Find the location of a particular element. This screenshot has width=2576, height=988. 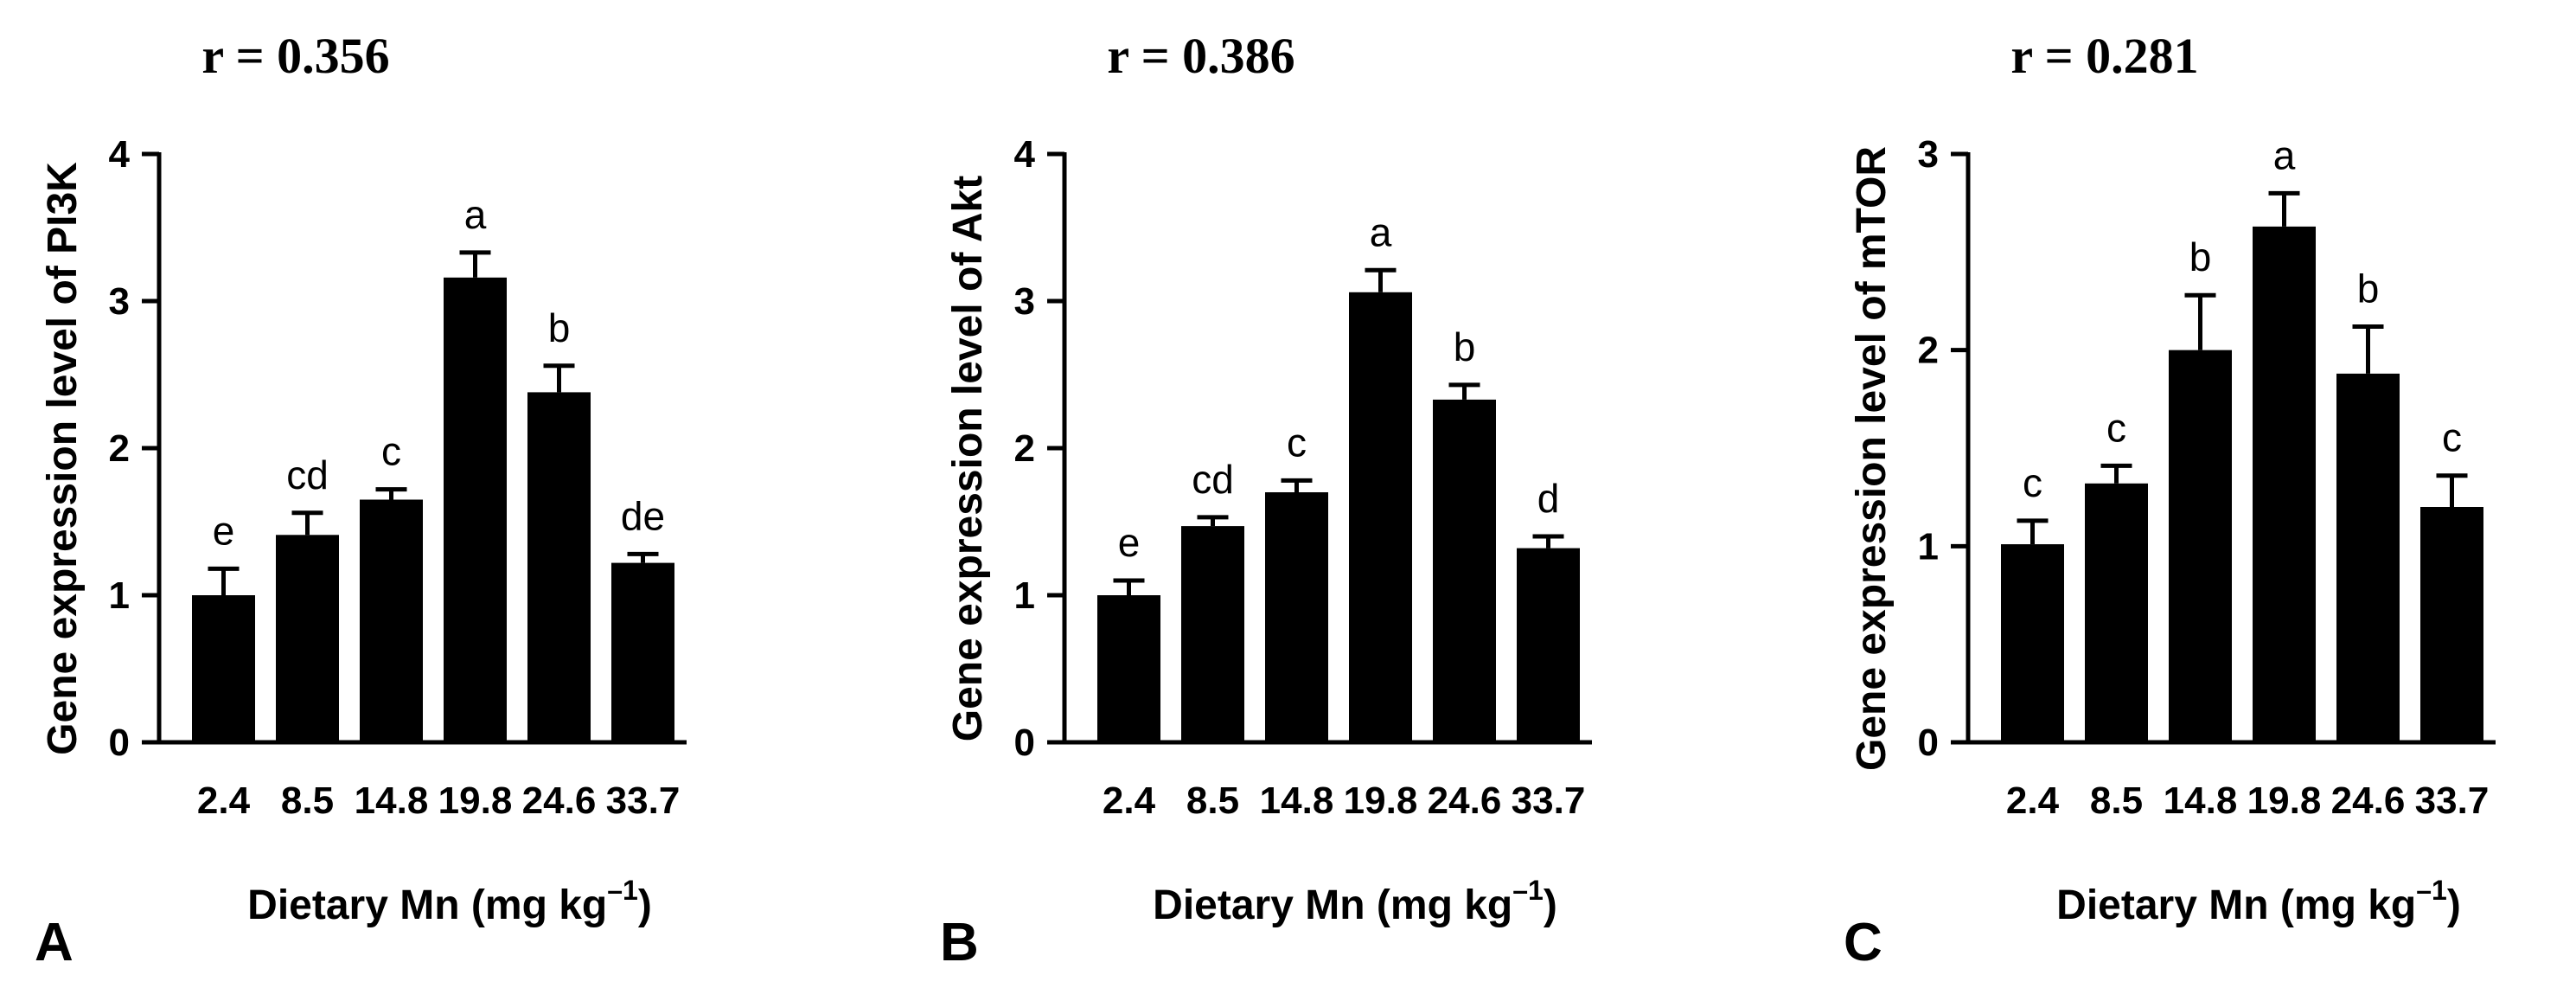

chart-title: r = 0.281 is located at coordinates (2104, 56).